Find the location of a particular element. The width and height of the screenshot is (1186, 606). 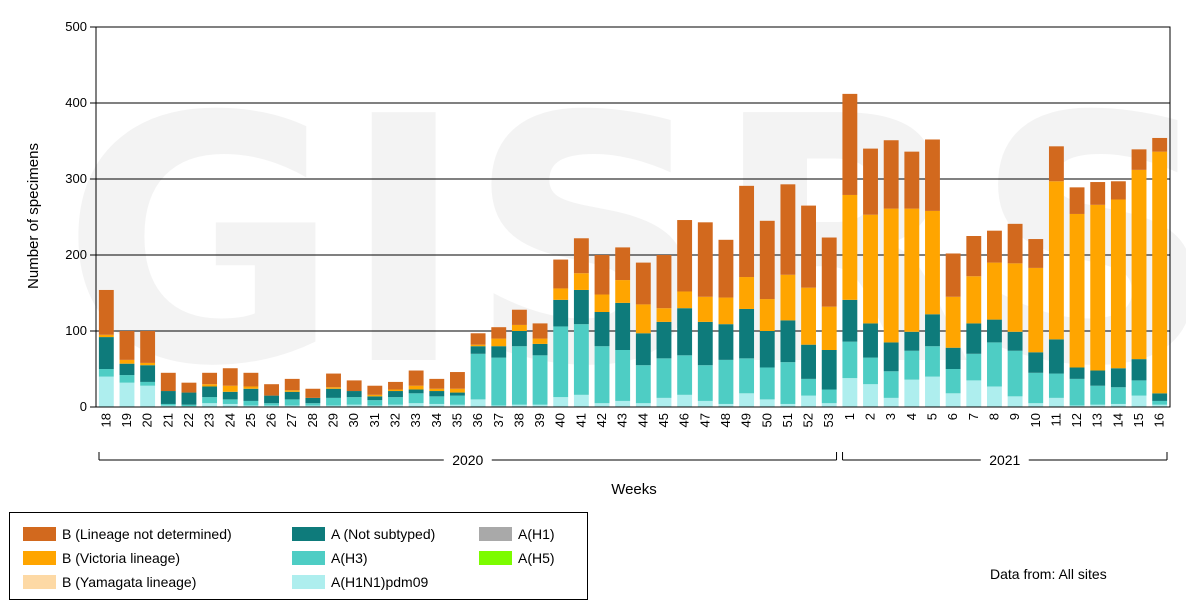

x-tick-label: 1 is located at coordinates (849, 416).